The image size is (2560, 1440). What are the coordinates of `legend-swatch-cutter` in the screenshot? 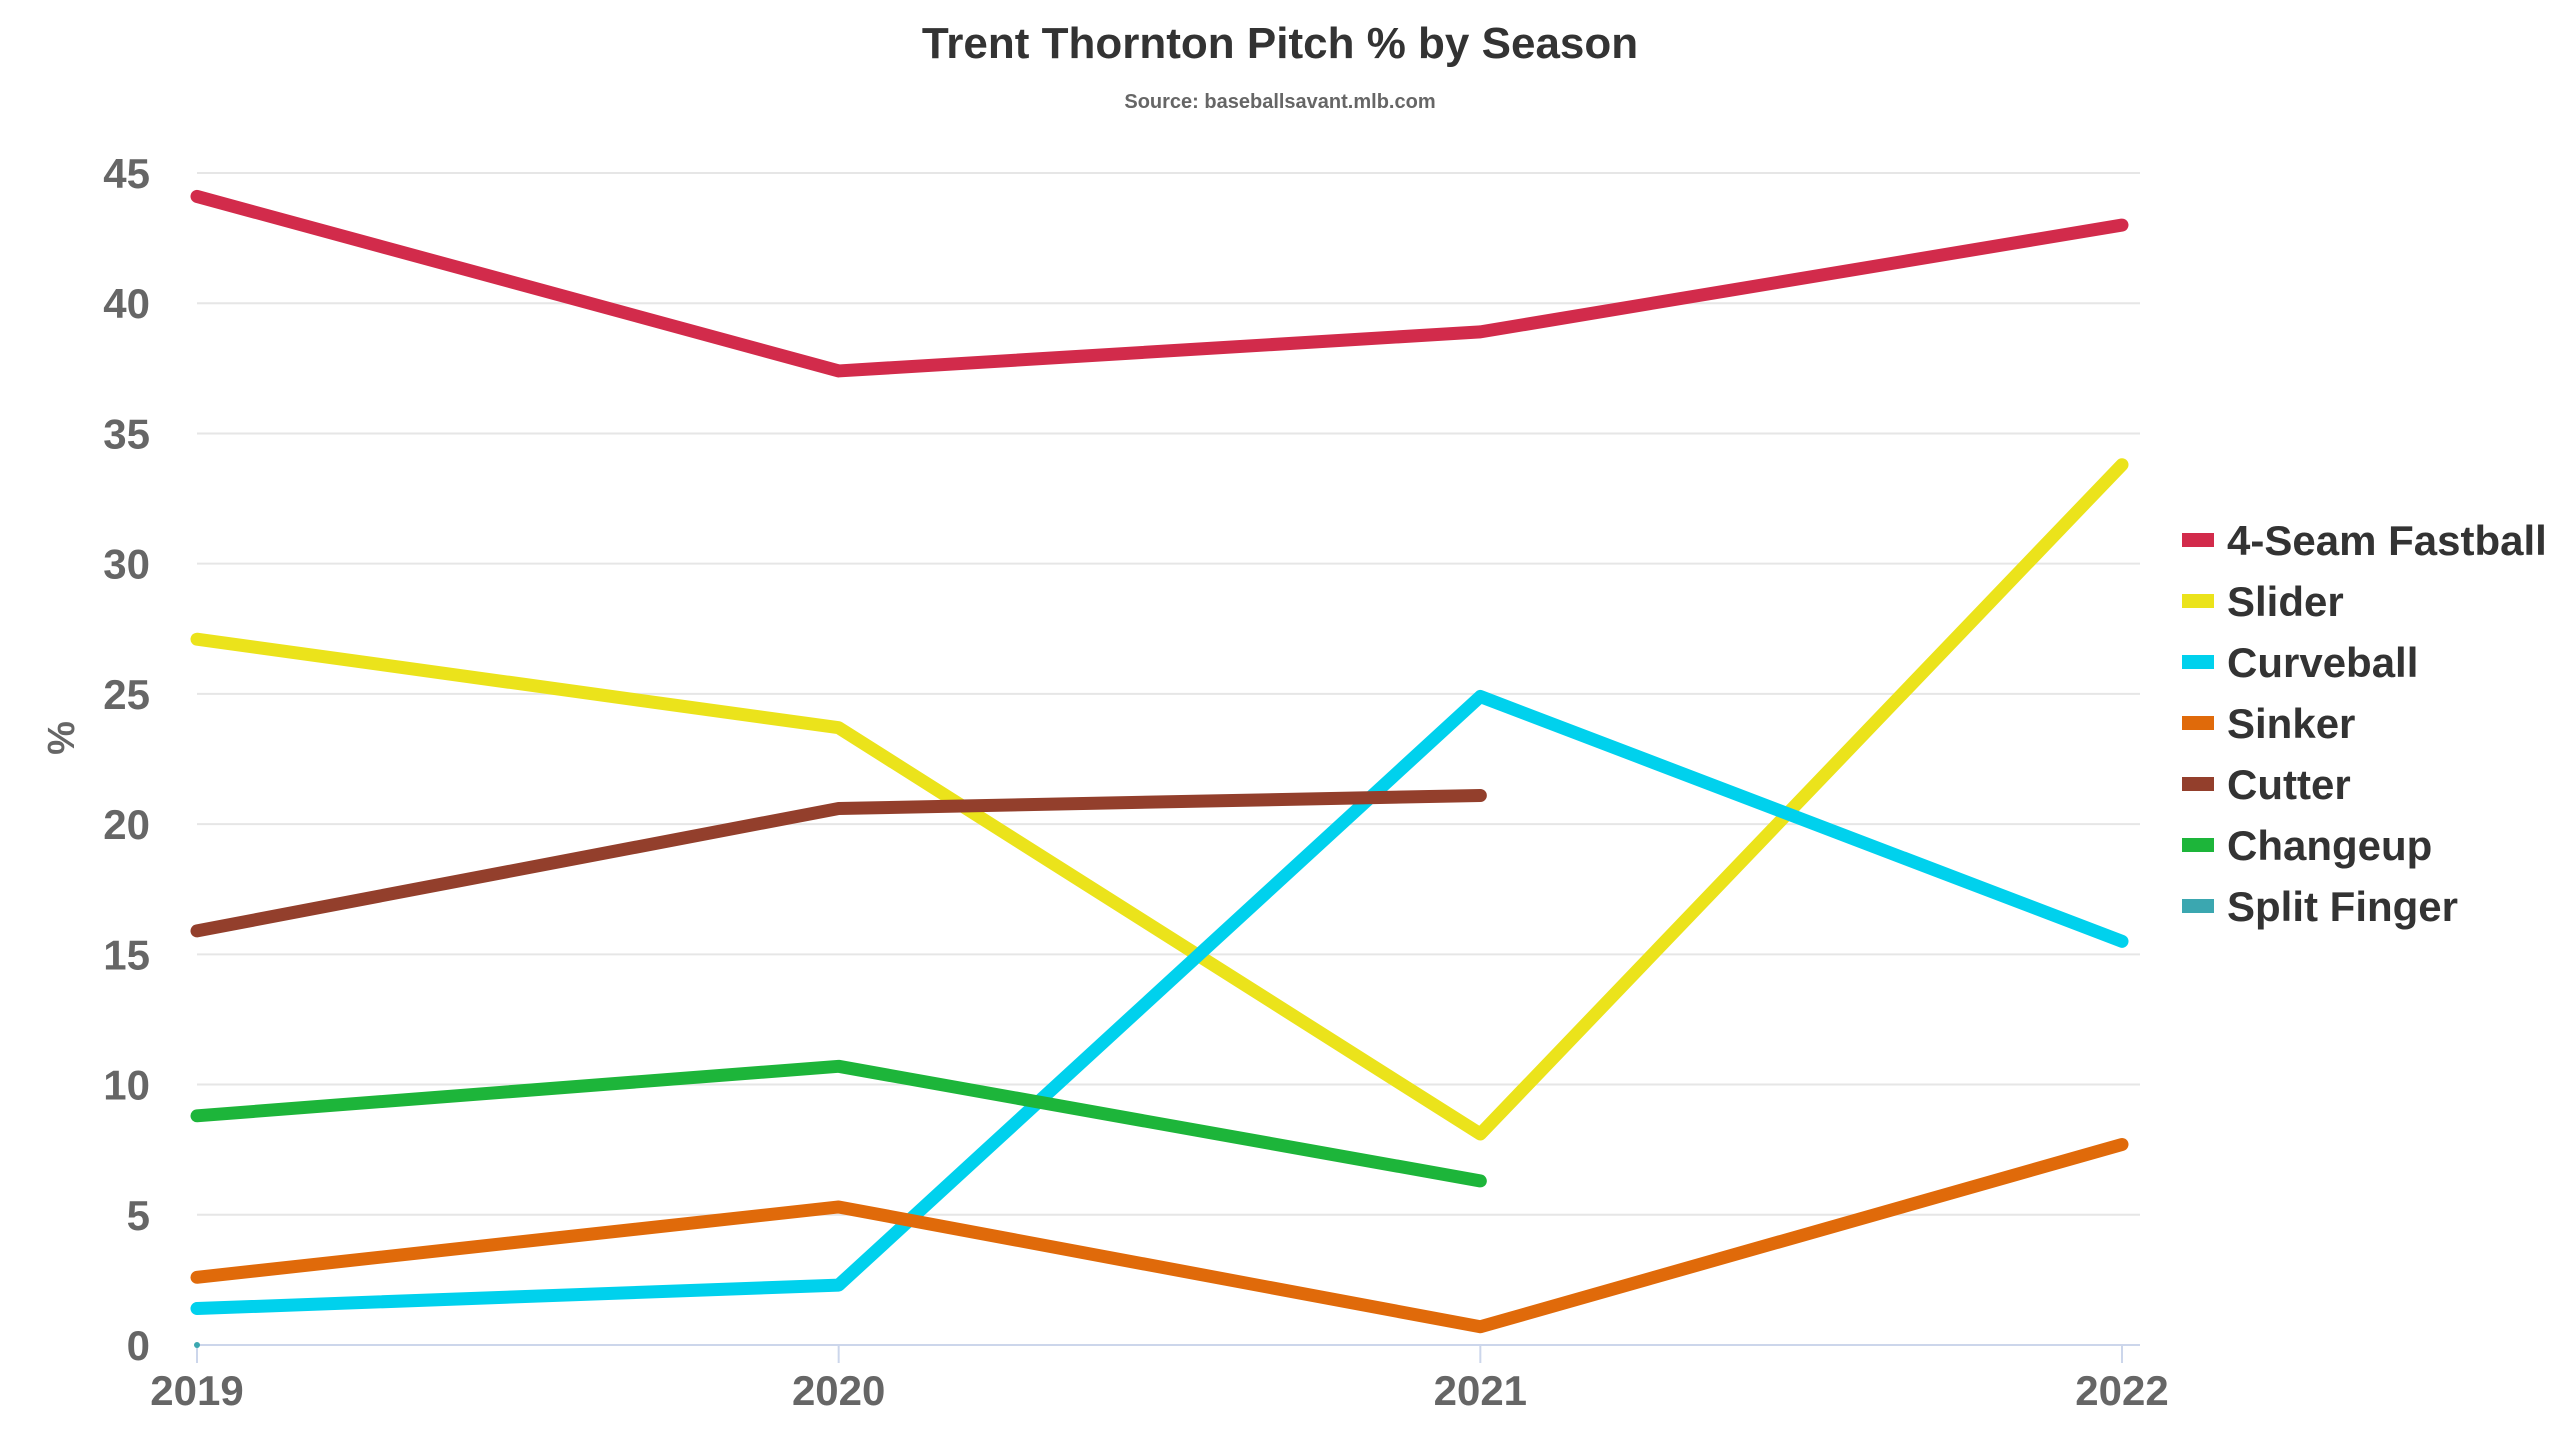 It's located at (2198, 784).